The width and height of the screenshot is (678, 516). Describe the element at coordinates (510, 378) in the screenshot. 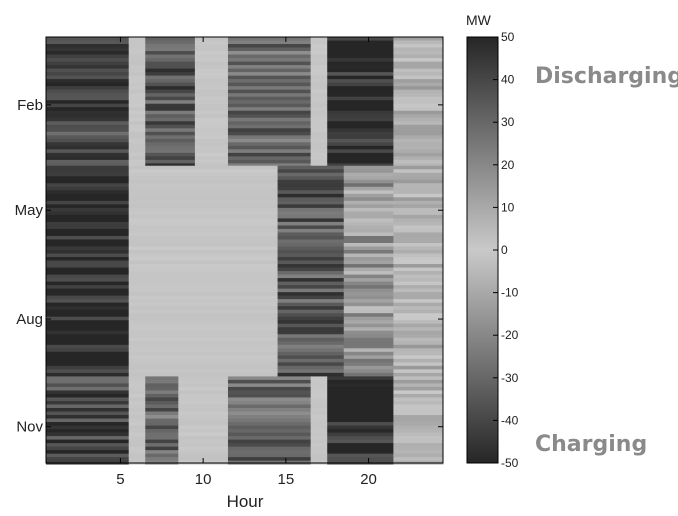

I see `colorbar-tick-label: -30` at that location.